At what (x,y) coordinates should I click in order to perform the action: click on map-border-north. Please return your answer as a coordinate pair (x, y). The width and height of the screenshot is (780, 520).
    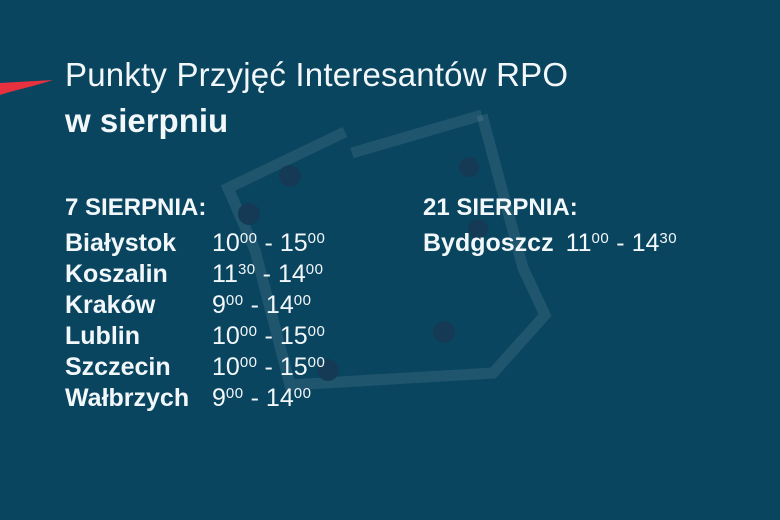
    Looking at the image, I should click on (417, 134).